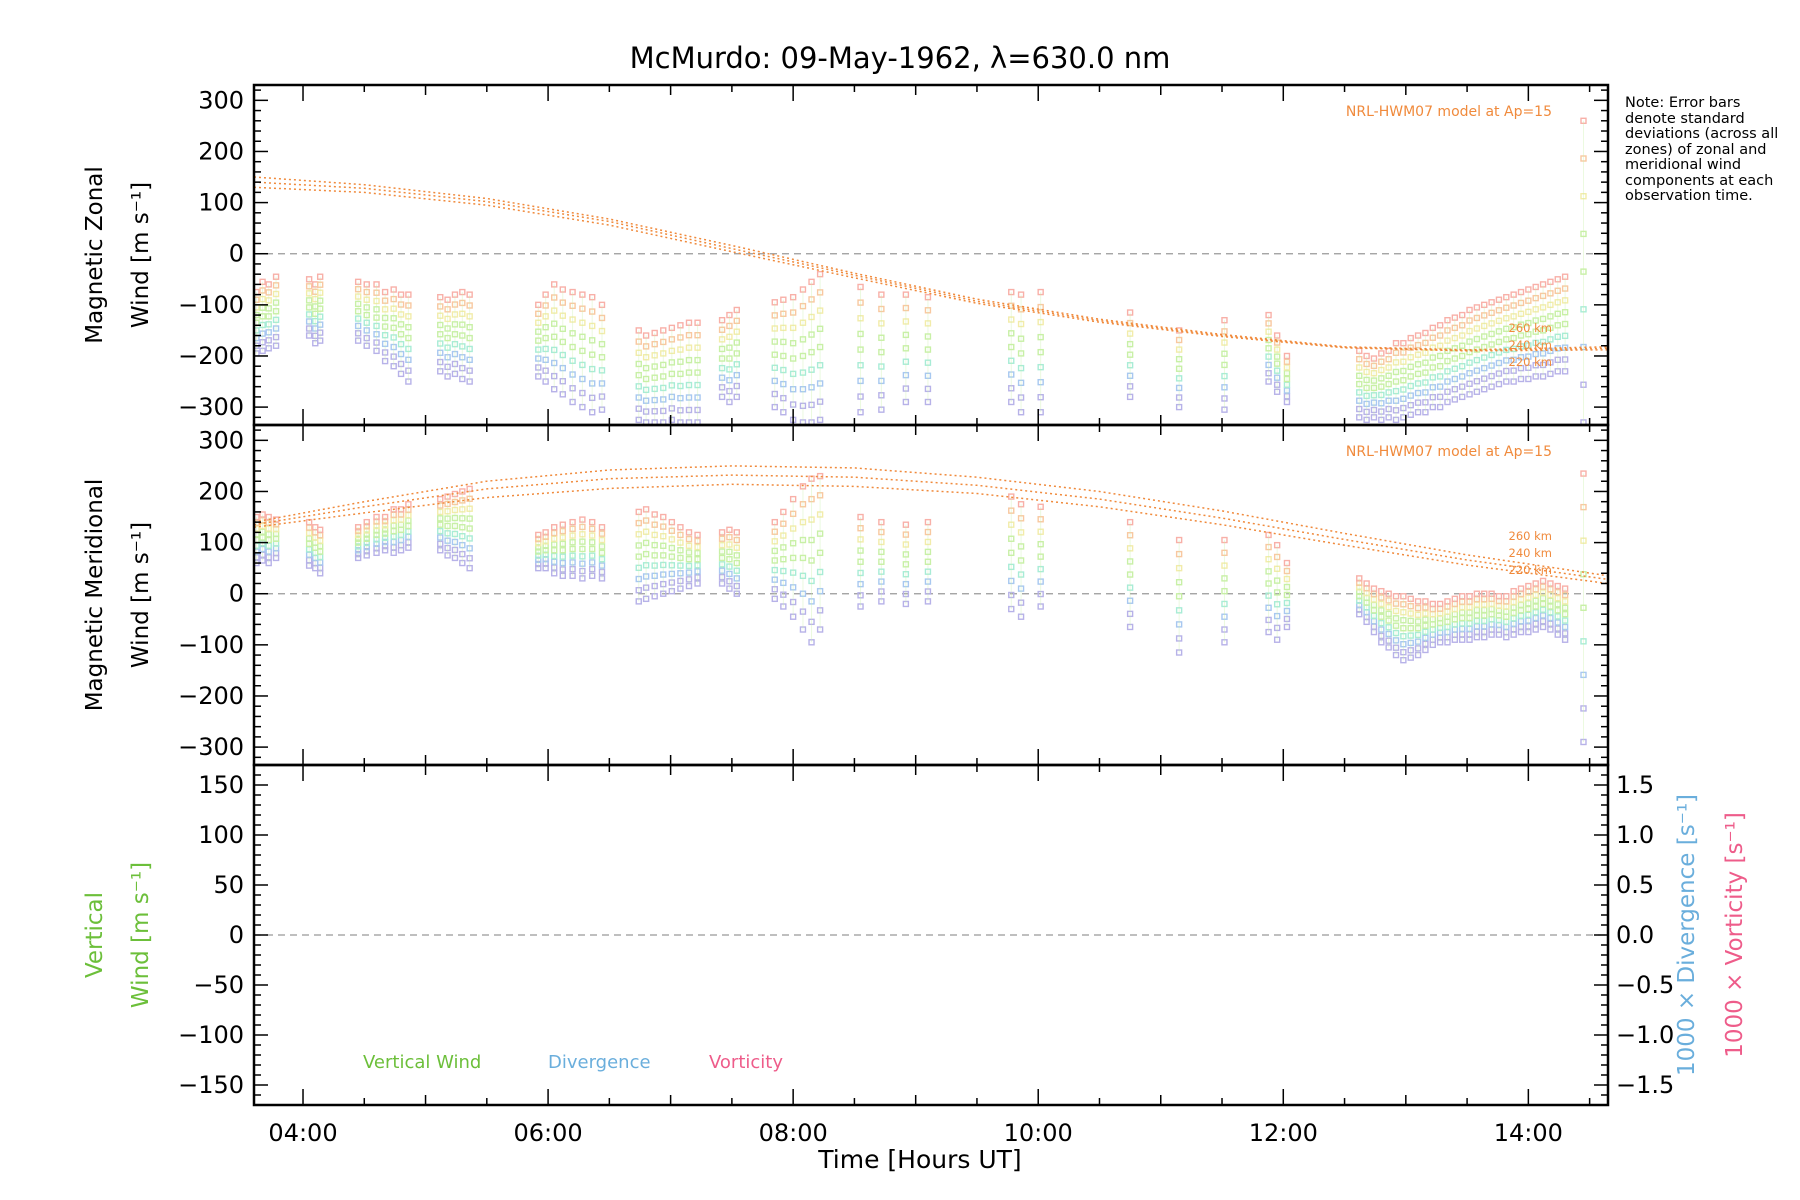 Image resolution: width=1800 pixels, height=1200 pixels. What do you see at coordinates (1635, 935) in the screenshot?
I see `y2-tick-label: 0.0` at bounding box center [1635, 935].